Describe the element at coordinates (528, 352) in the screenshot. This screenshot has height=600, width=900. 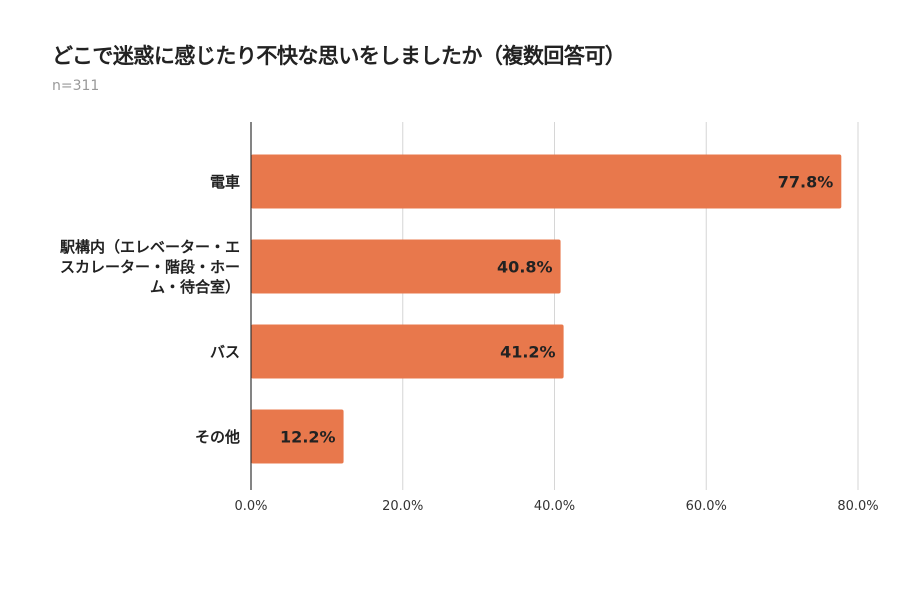
I see `data-label: 41.2%` at that location.